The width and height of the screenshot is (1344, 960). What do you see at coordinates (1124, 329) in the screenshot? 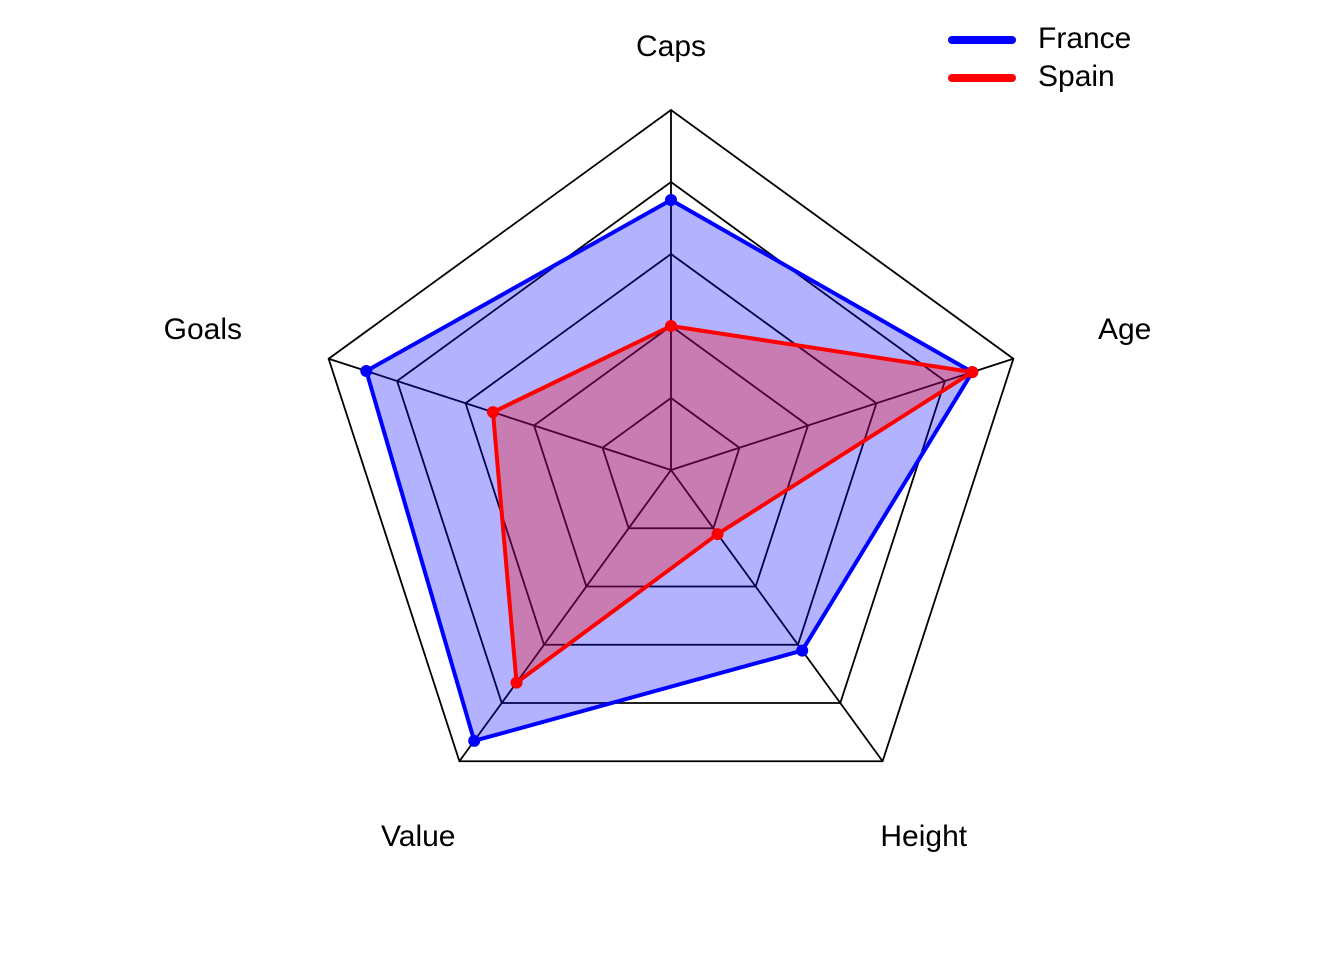
I see `axis-label-age: Age` at bounding box center [1124, 329].